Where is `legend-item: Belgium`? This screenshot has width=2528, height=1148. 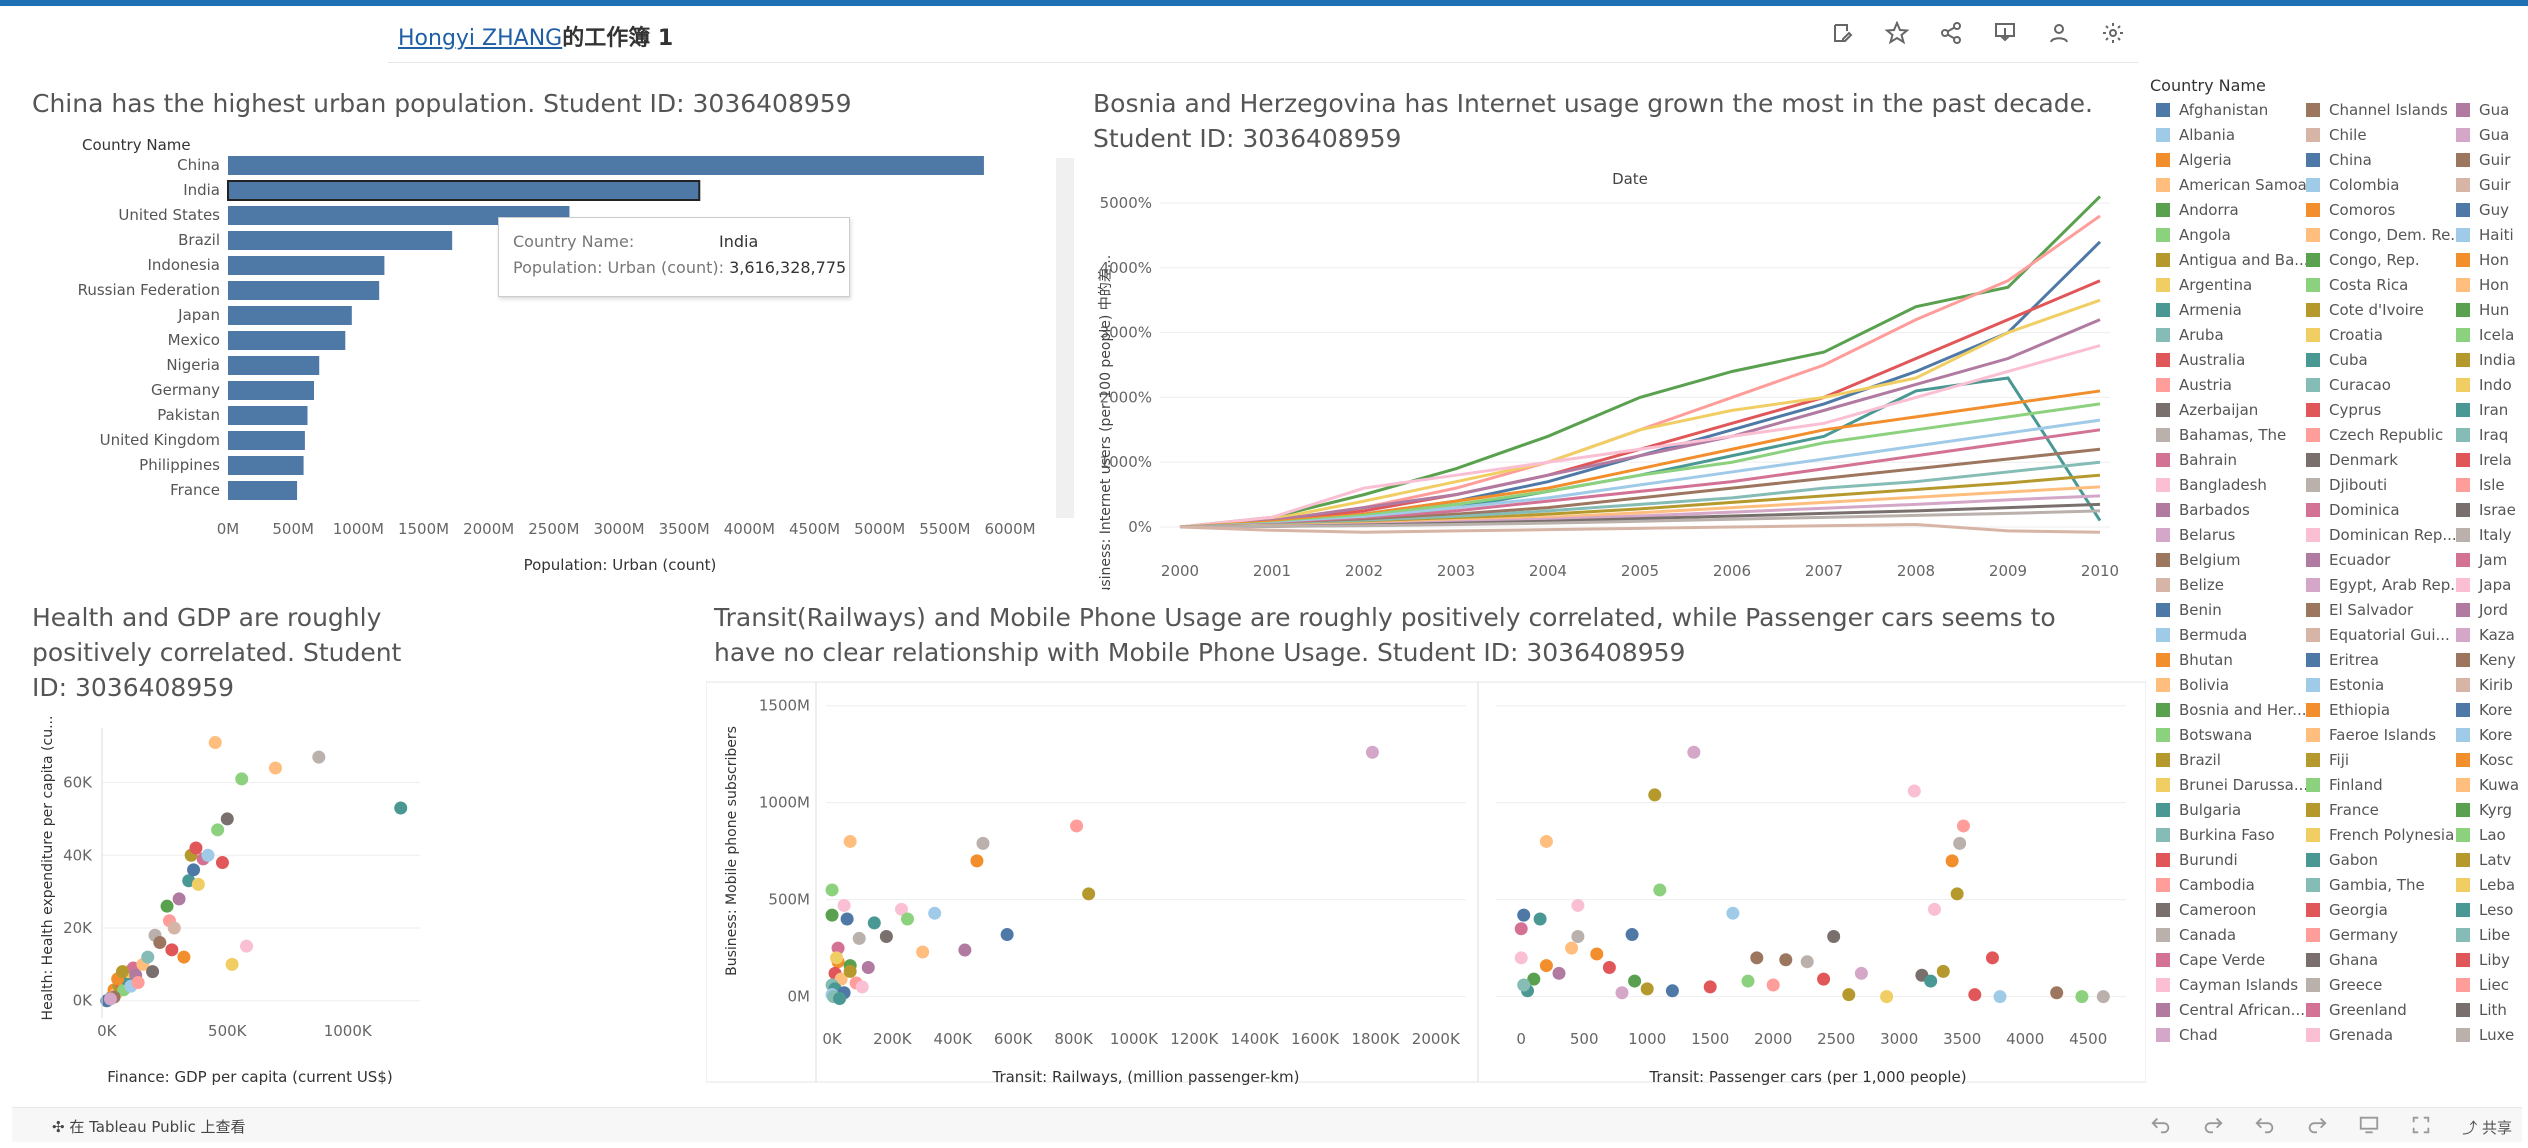
legend-item: Belgium is located at coordinates (2198, 560).